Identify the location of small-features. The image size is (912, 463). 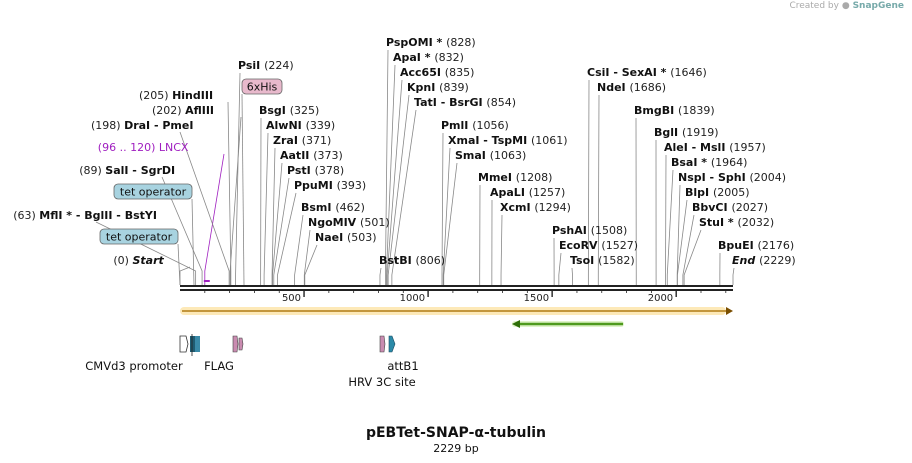
(287, 345).